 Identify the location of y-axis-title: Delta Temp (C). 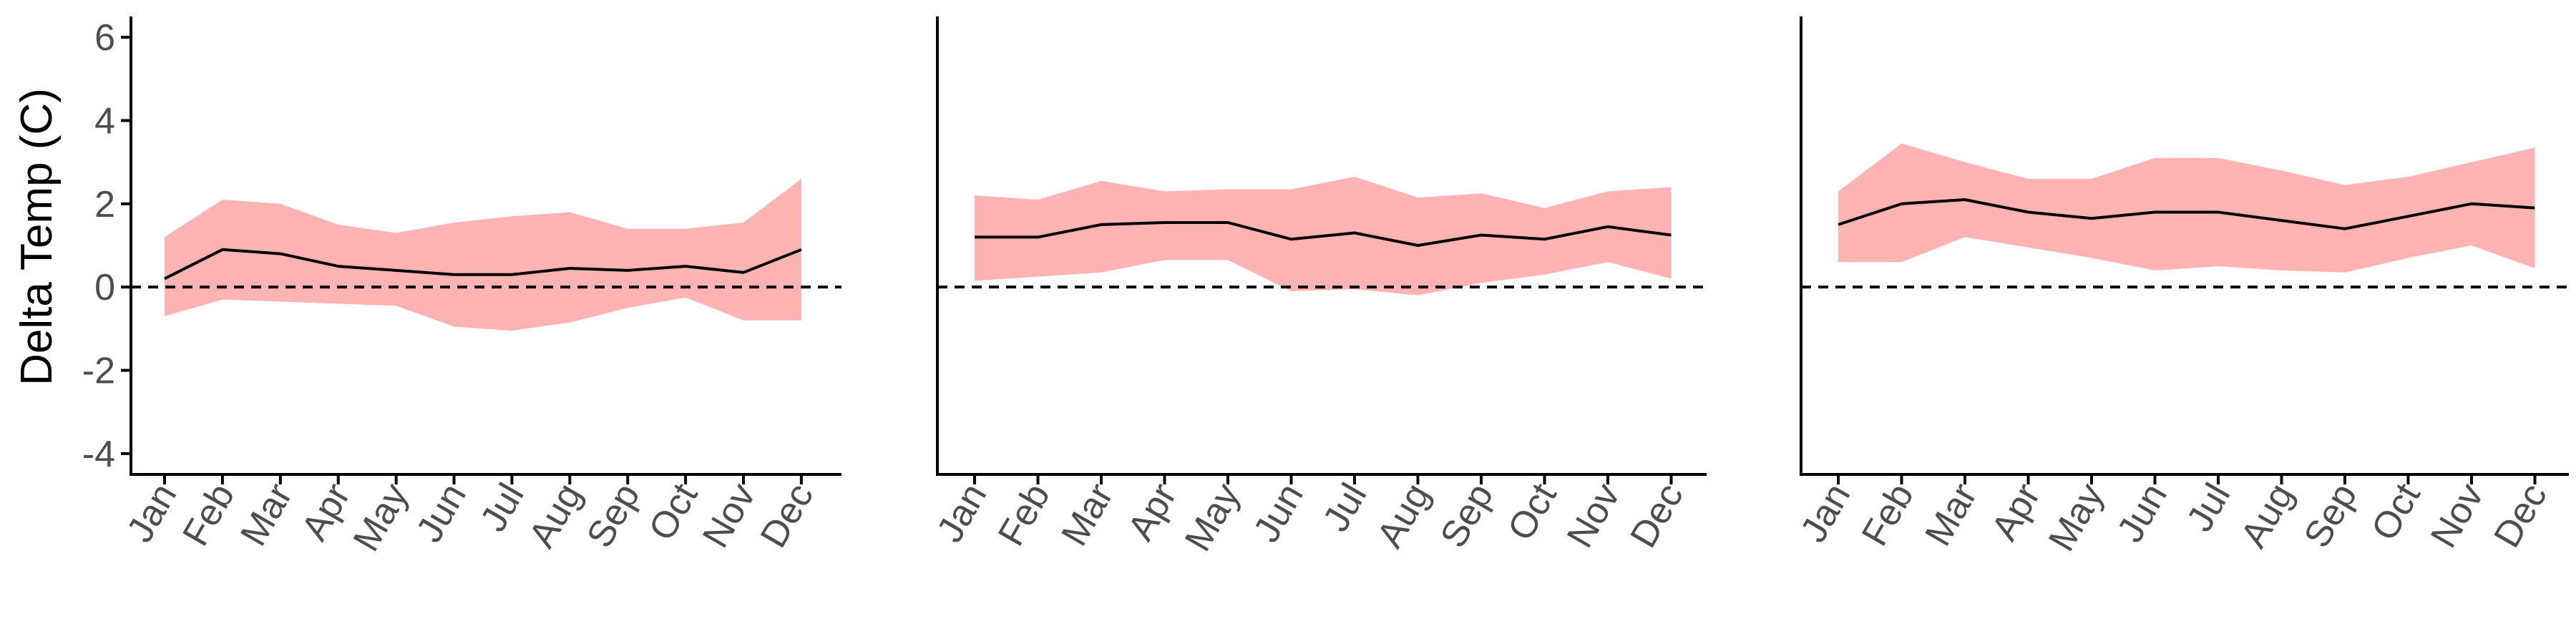
(37, 237).